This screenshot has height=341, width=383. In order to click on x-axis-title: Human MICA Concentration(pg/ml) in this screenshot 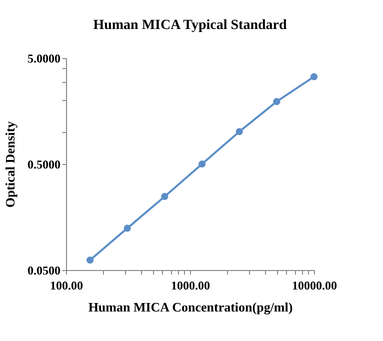, I will do `click(190, 307)`.